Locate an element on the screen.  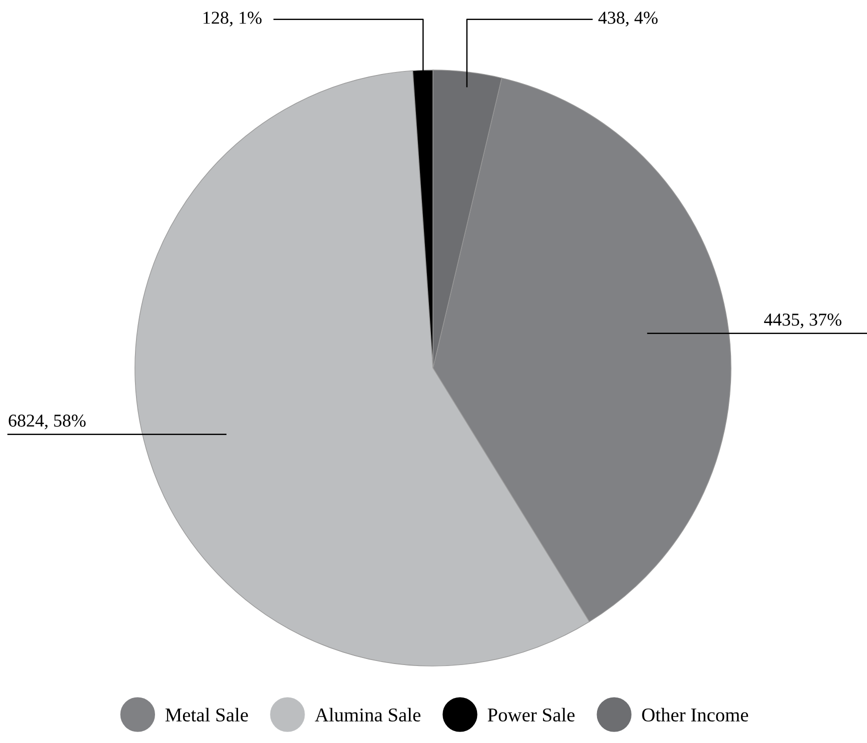
legend-label: Metal Sale is located at coordinates (206, 715).